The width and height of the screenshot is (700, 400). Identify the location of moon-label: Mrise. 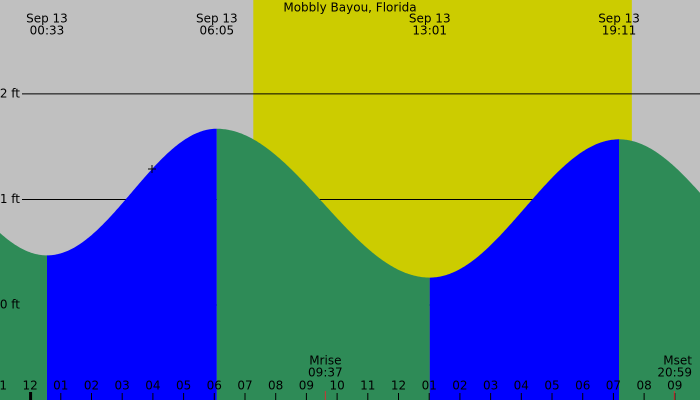
(325, 361).